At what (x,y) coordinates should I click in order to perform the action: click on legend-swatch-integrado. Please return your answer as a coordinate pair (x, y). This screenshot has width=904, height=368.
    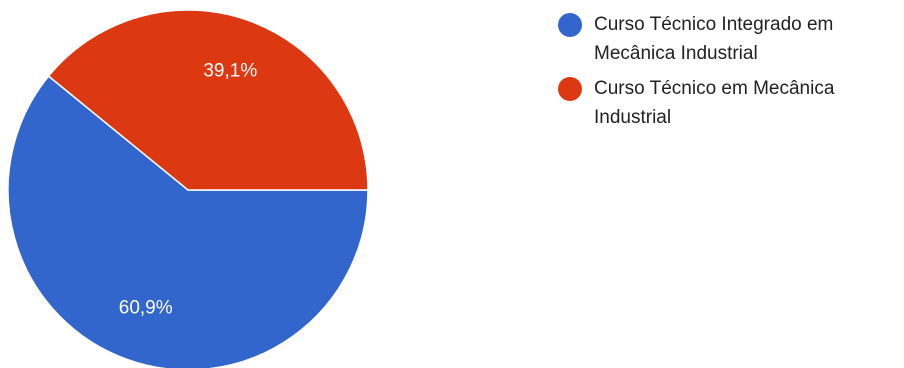
    Looking at the image, I should click on (570, 25).